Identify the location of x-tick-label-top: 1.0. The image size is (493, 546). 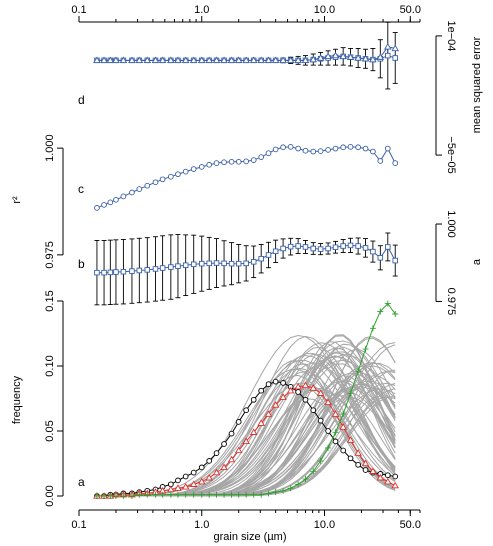
(201, 10).